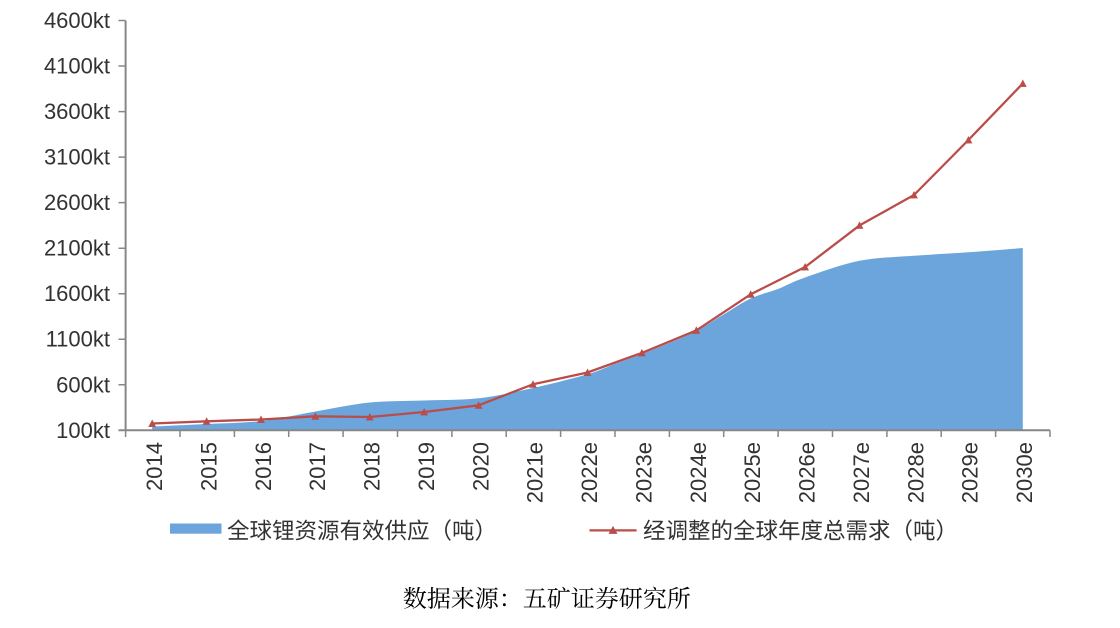 This screenshot has width=1120, height=628. I want to click on svg-text: 2025e, so click(752, 472).